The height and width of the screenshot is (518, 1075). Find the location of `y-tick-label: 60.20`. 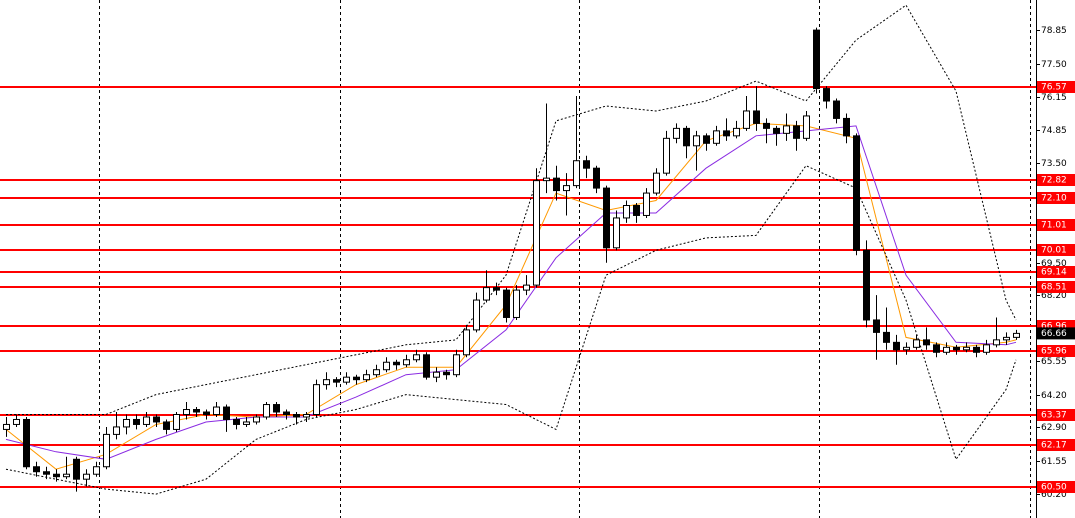

y-tick-label: 60.20 is located at coordinates (1054, 495).